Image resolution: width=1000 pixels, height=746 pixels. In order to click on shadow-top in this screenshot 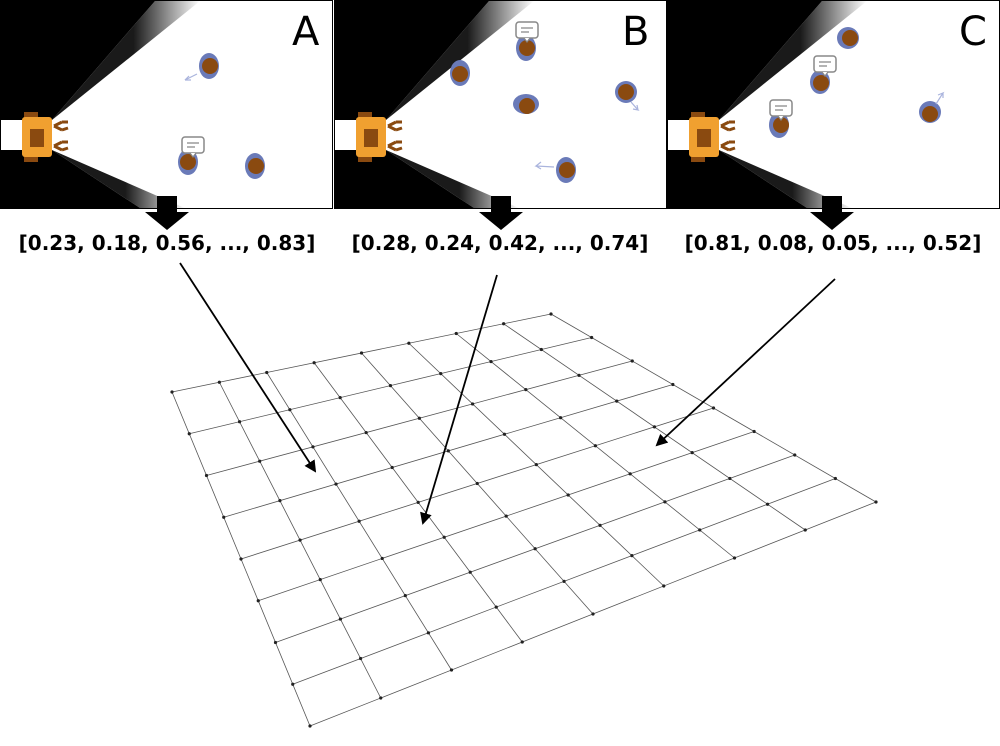, I will do `click(78, 60)`.